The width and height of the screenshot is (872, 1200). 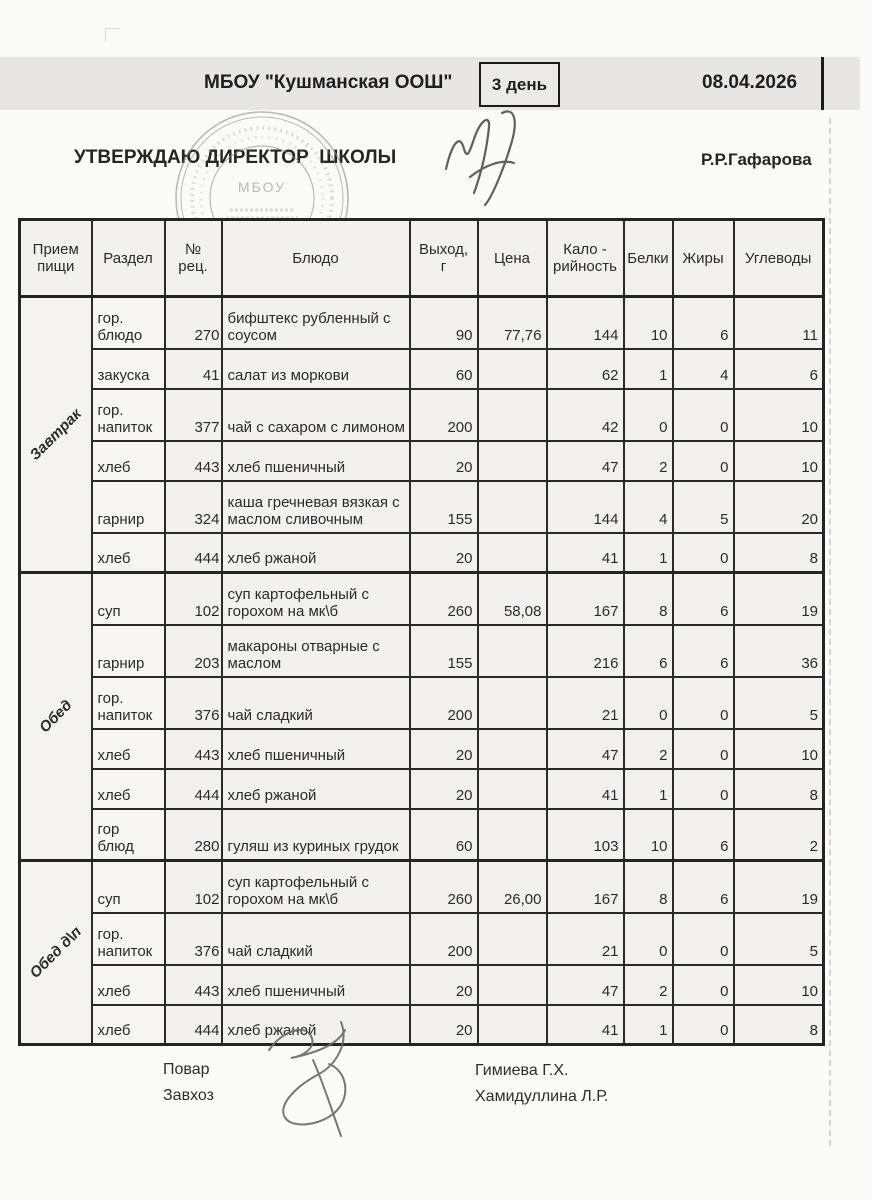 I want to click on cell-output: 200, so click(x=443, y=938).